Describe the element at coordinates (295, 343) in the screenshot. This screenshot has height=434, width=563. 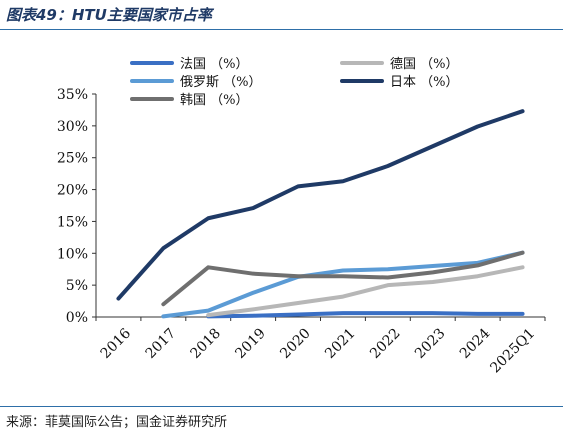
I see `x-tick-label: 2020` at that location.